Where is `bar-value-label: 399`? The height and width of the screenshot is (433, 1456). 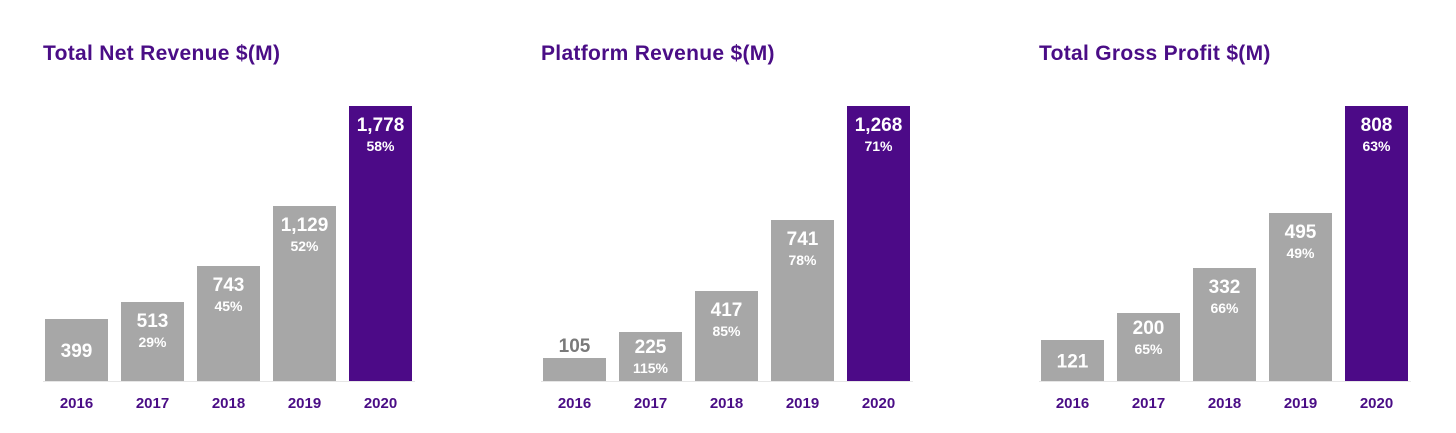
bar-value-label: 399 is located at coordinates (77, 351).